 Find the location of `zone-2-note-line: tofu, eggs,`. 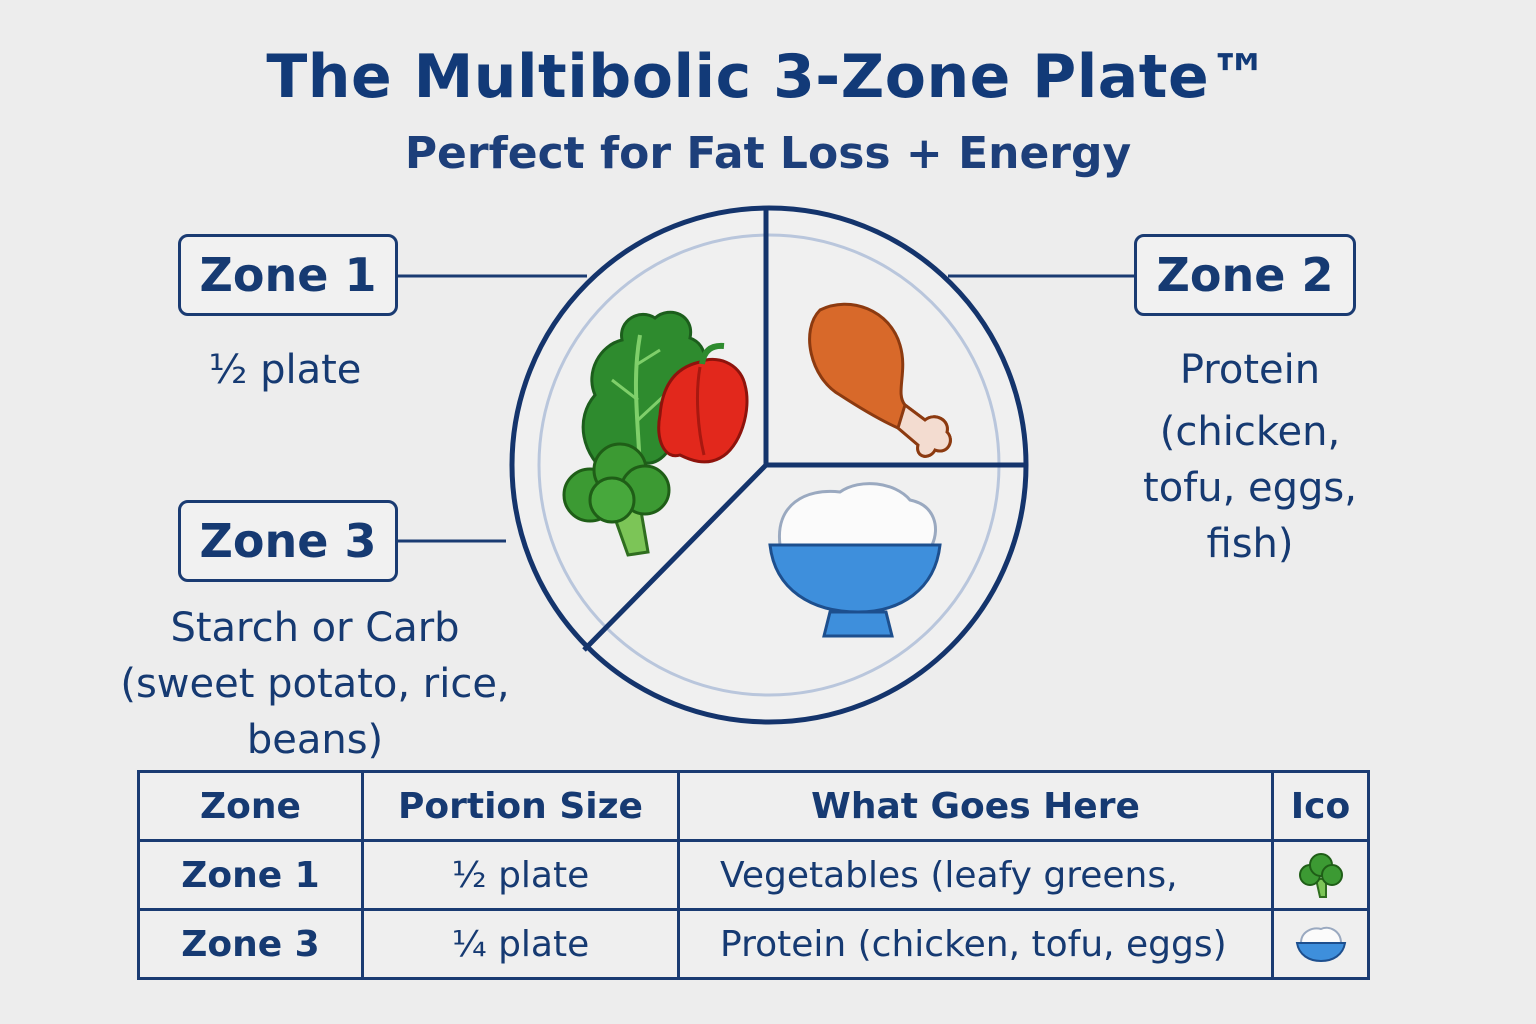

zone-2-note-line: tofu, eggs, is located at coordinates (1250, 488).